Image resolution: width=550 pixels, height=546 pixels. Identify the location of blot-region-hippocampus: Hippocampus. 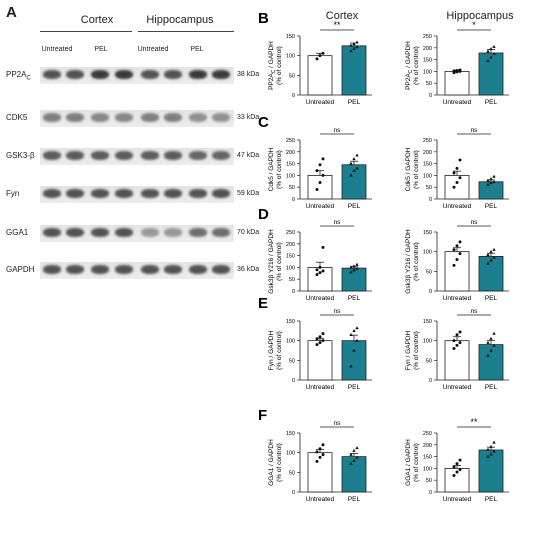
(180, 20).